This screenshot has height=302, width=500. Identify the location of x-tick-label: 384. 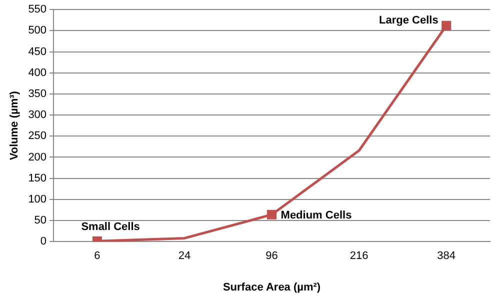
(446, 256).